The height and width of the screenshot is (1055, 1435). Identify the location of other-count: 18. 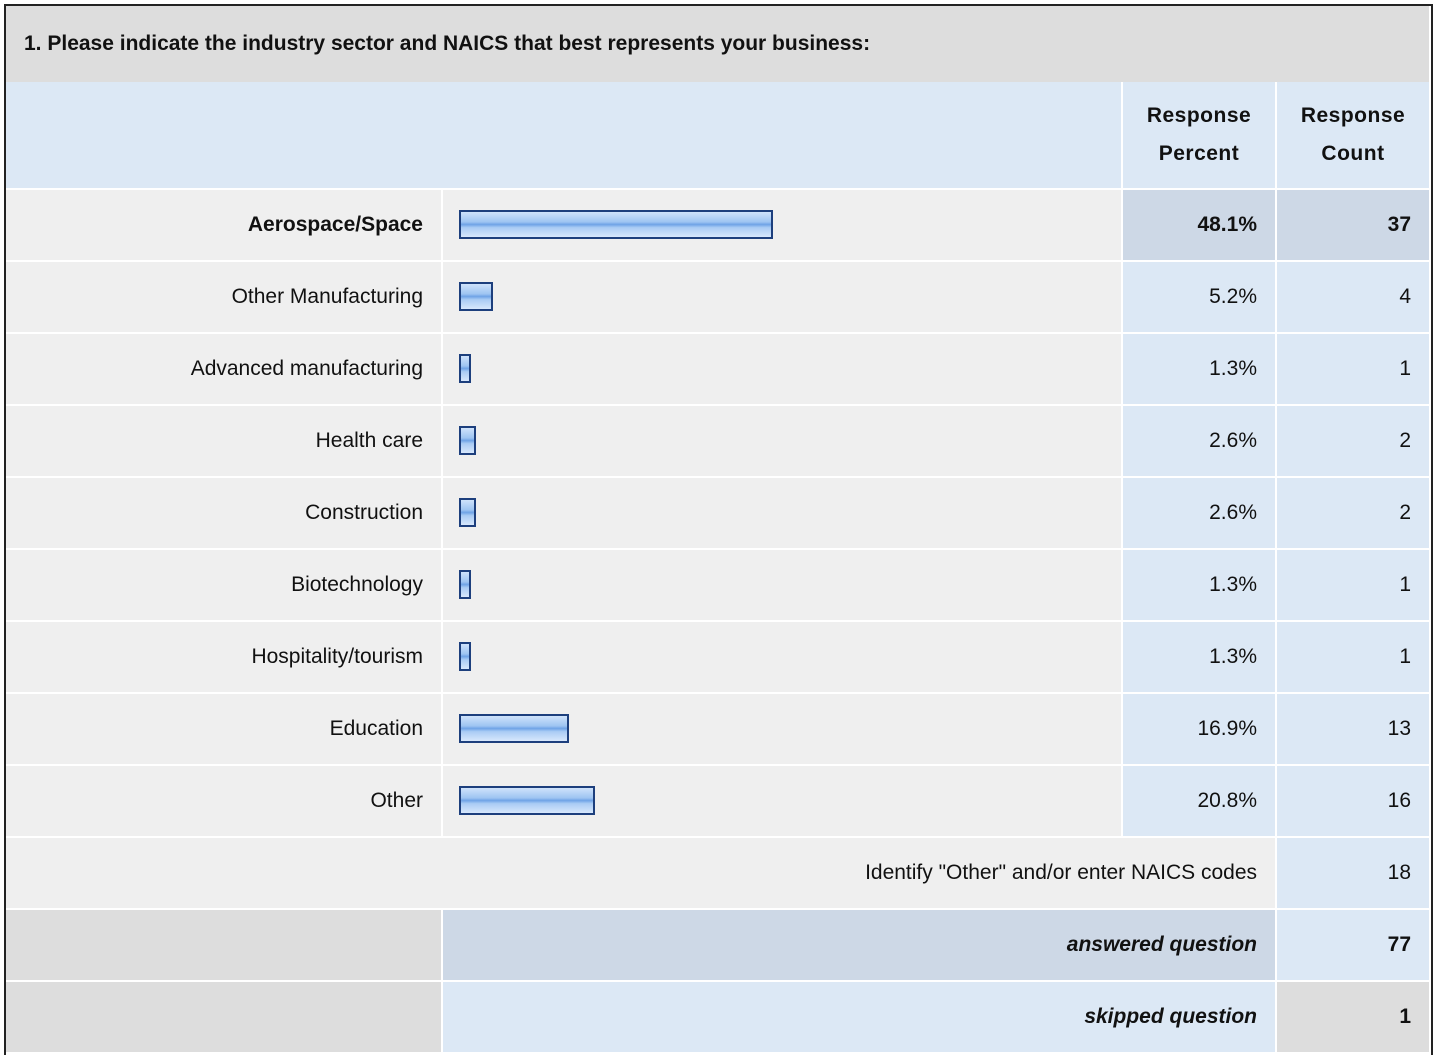
(1354, 874).